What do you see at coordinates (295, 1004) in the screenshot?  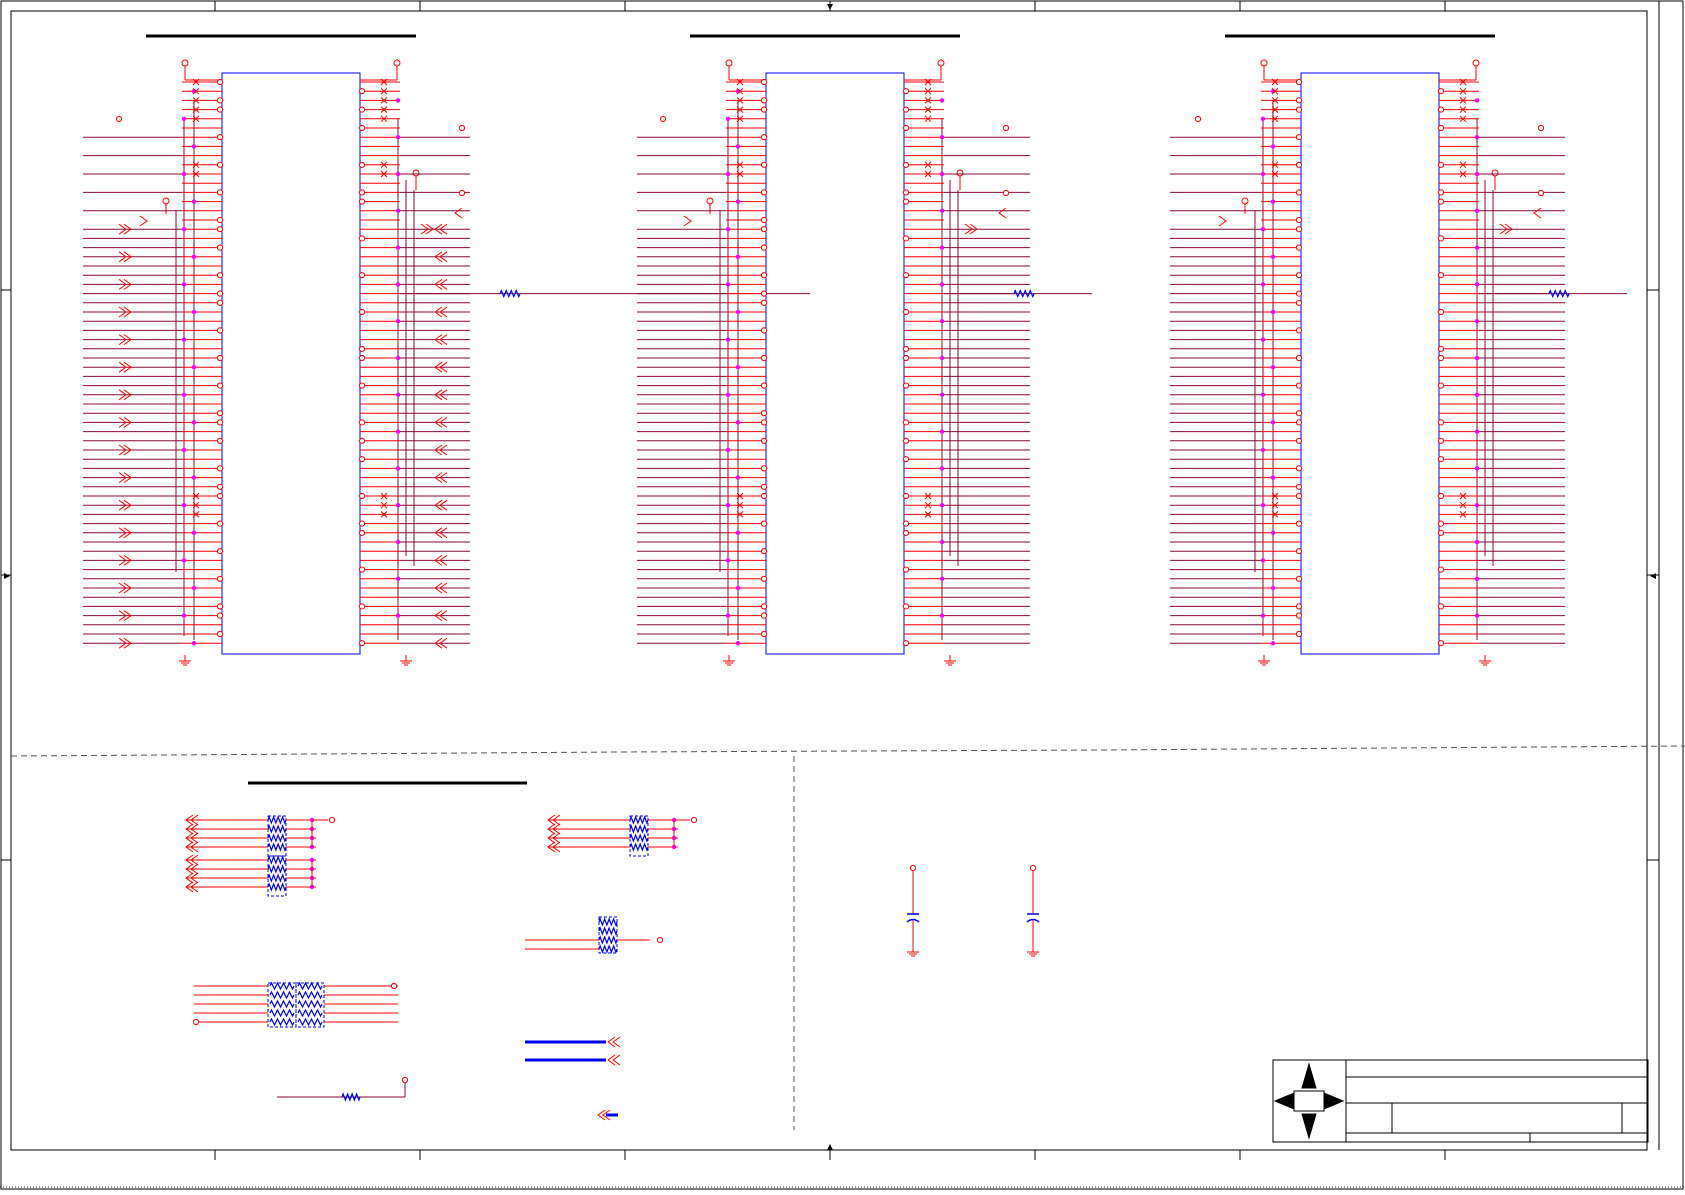 I see `resistor-network-d` at bounding box center [295, 1004].